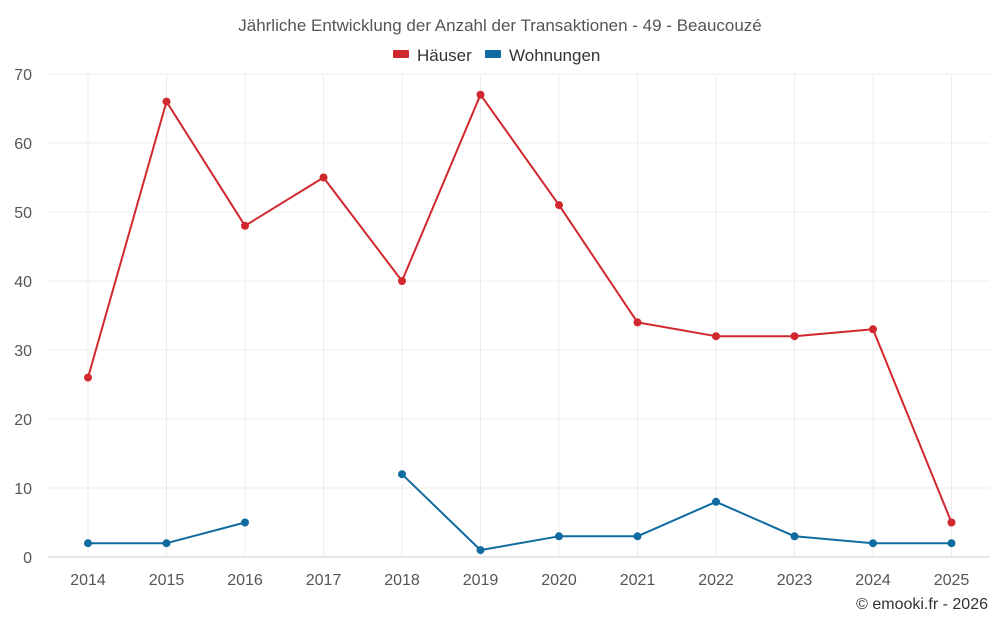 This screenshot has width=1000, height=625. What do you see at coordinates (795, 580) in the screenshot?
I see `x-tick-label: 2023` at bounding box center [795, 580].